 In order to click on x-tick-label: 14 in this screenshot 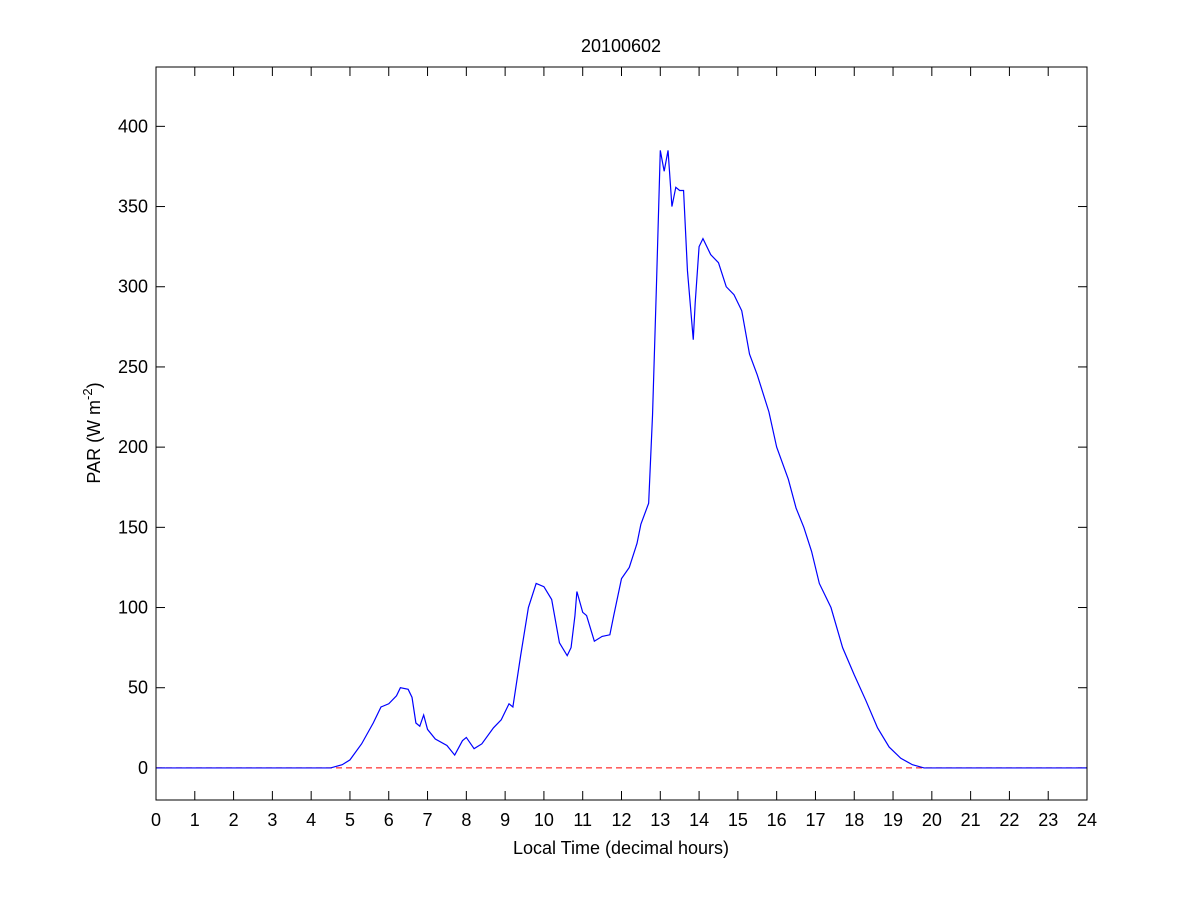, I will do `click(699, 820)`.